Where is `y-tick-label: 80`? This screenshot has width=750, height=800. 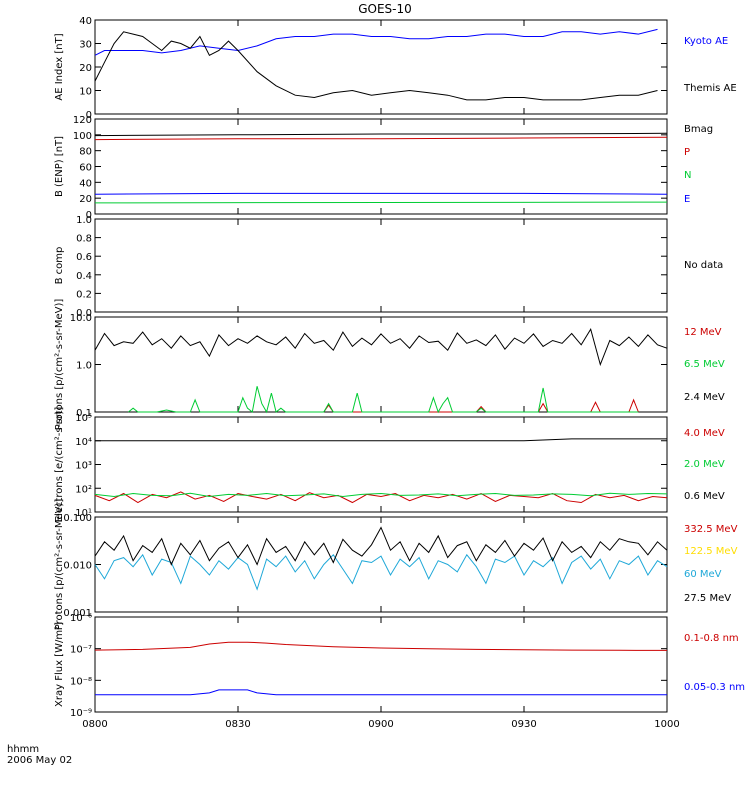
y-tick-label: 80 is located at coordinates (85, 152).